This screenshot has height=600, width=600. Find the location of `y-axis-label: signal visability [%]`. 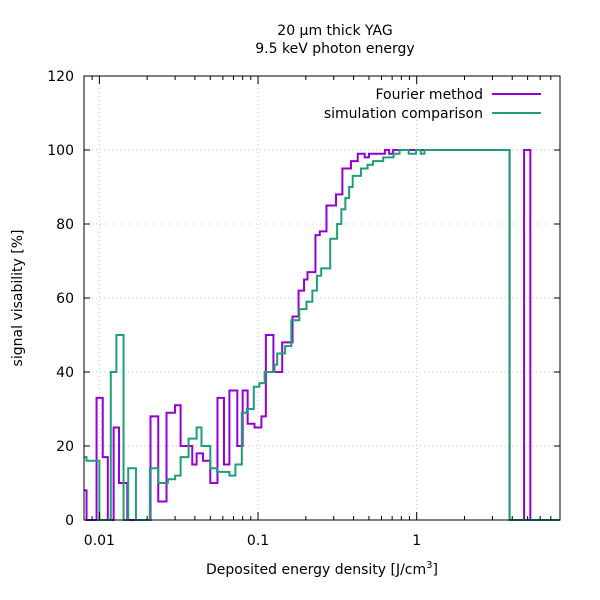

y-axis-label: signal visability [%] is located at coordinates (18, 298).